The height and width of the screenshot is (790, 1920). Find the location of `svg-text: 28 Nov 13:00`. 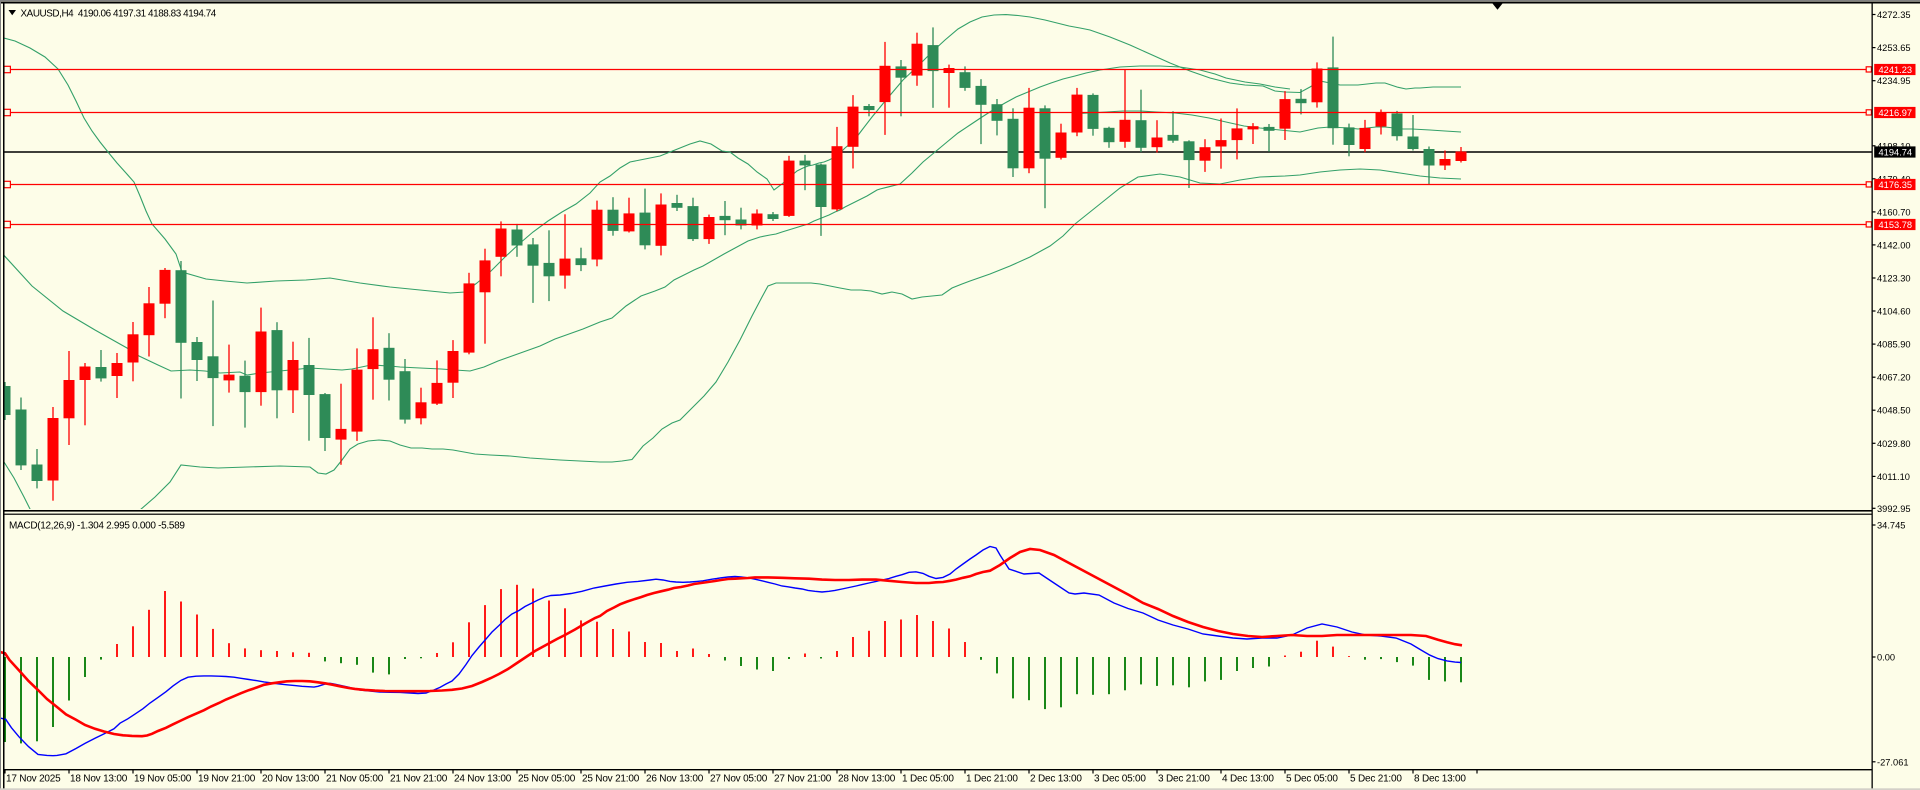

svg-text: 28 Nov 13:00 is located at coordinates (867, 778).